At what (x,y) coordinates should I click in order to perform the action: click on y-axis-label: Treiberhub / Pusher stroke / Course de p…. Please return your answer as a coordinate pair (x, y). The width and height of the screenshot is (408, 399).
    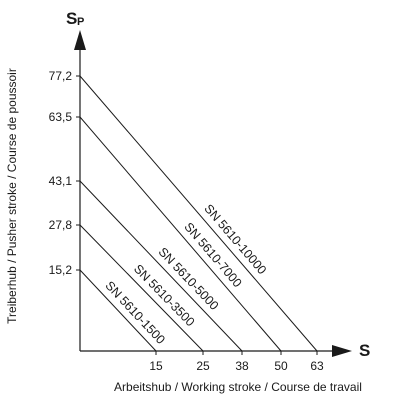
    Looking at the image, I should click on (12, 196).